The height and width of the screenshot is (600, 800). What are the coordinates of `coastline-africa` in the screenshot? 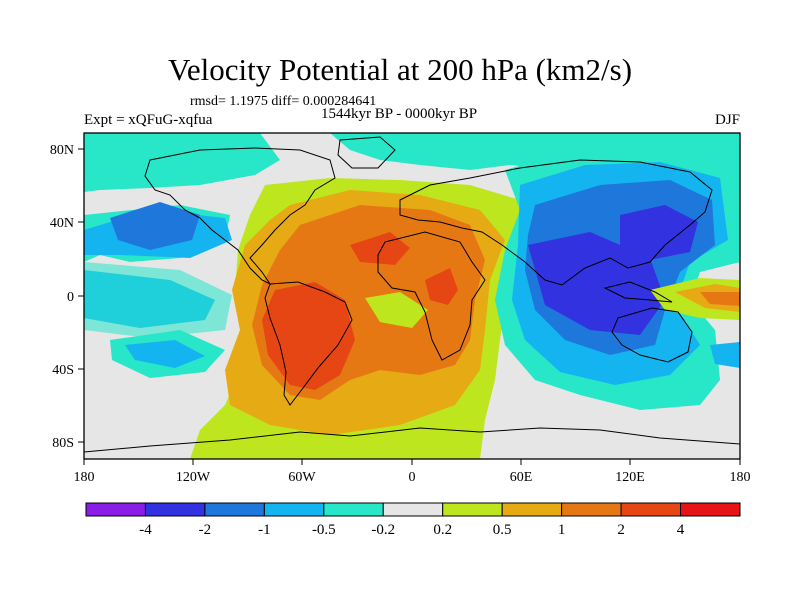 It's located at (431, 296).